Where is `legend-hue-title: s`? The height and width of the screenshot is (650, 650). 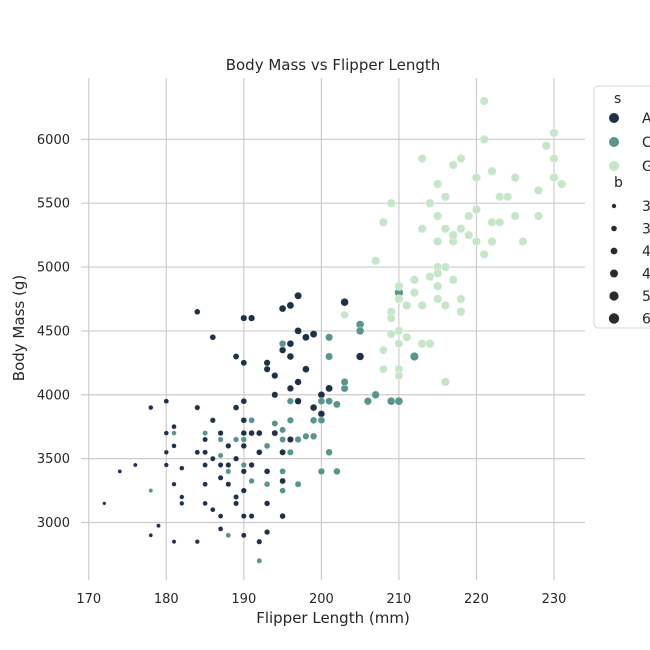
legend-hue-title: s is located at coordinates (617, 99).